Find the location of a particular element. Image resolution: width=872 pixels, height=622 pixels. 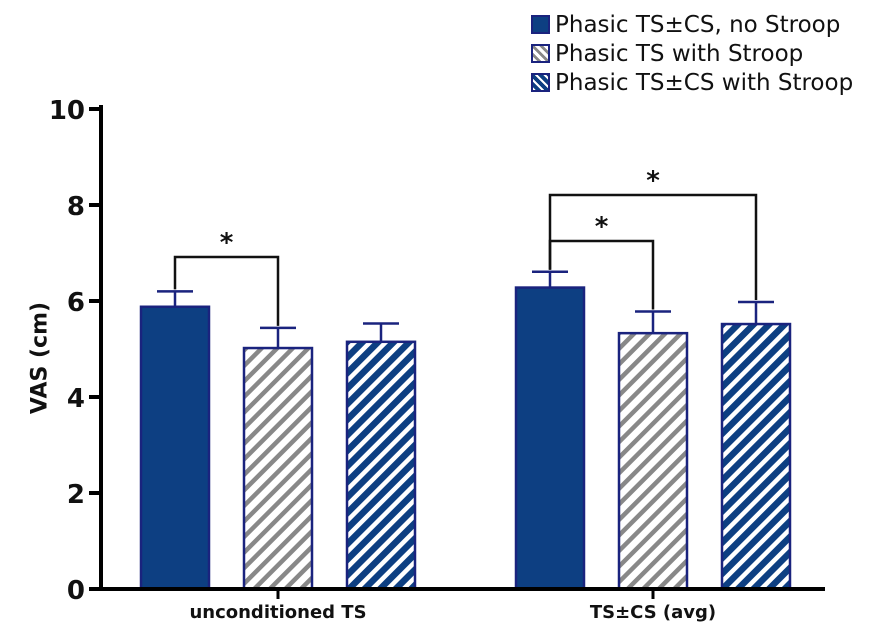

legend-item: Phasic TS with Stroop is located at coordinates (692, 53).